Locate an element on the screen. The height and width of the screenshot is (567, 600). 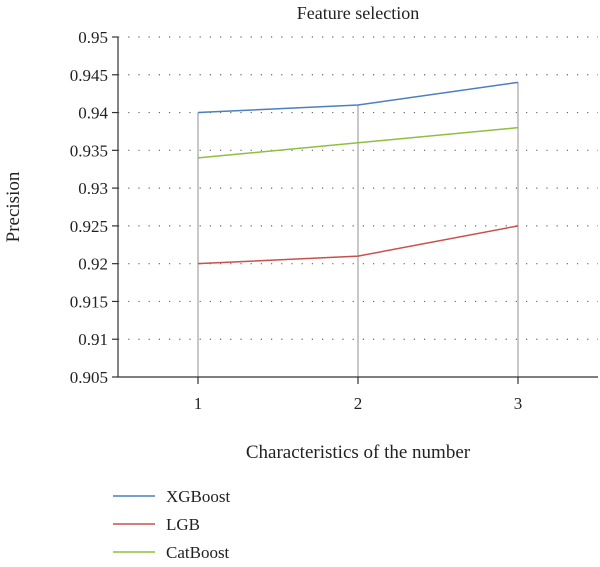
y-tick-label: 0.945 is located at coordinates (89, 75).